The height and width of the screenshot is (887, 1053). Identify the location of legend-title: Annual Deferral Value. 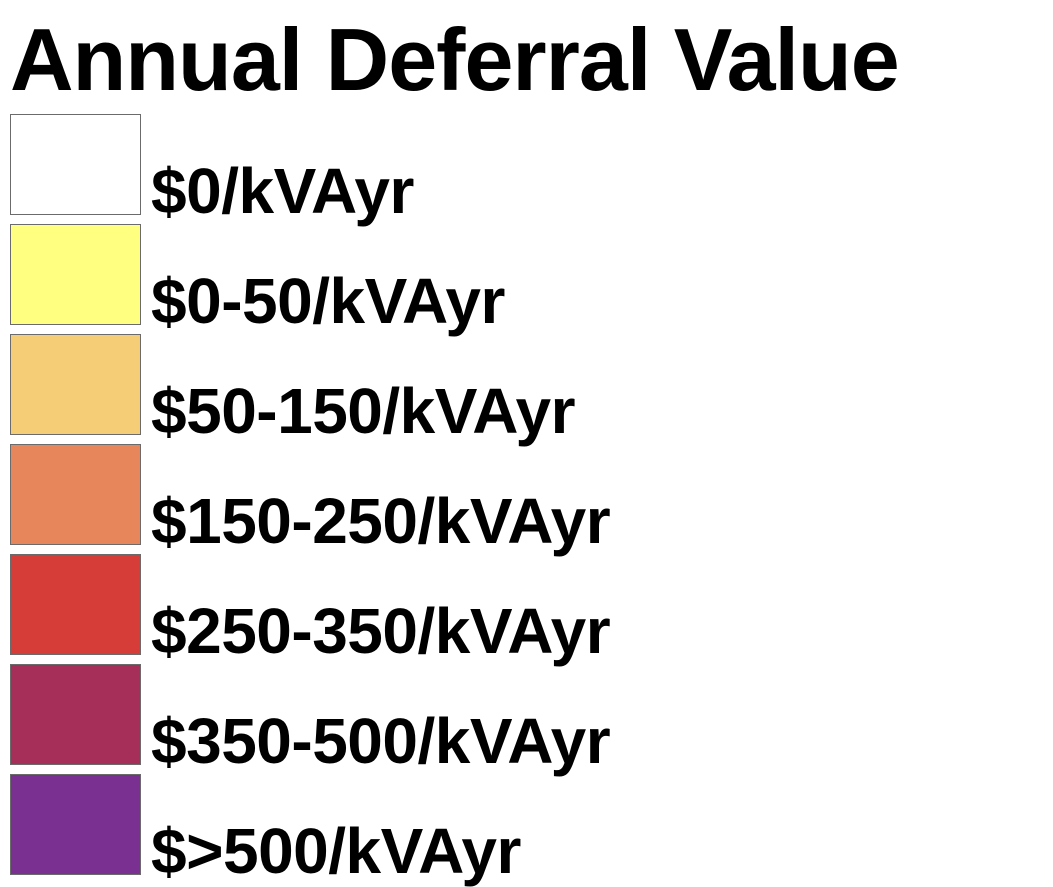
(455, 59).